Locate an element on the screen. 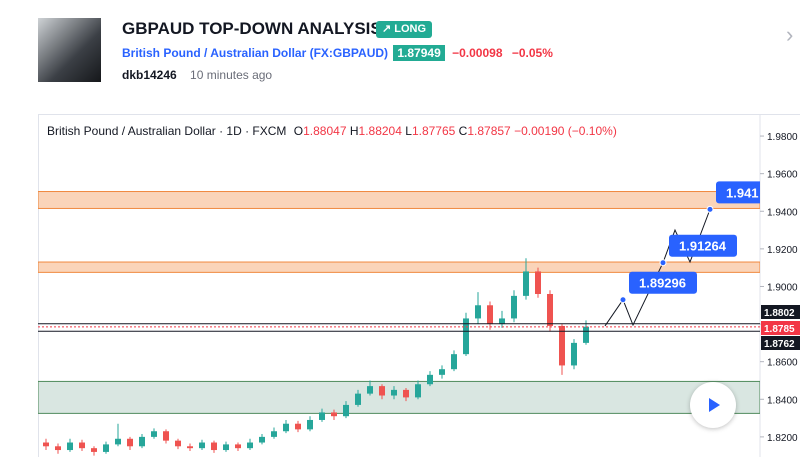 The width and height of the screenshot is (800, 457). legend-o-label: O is located at coordinates (298, 131).